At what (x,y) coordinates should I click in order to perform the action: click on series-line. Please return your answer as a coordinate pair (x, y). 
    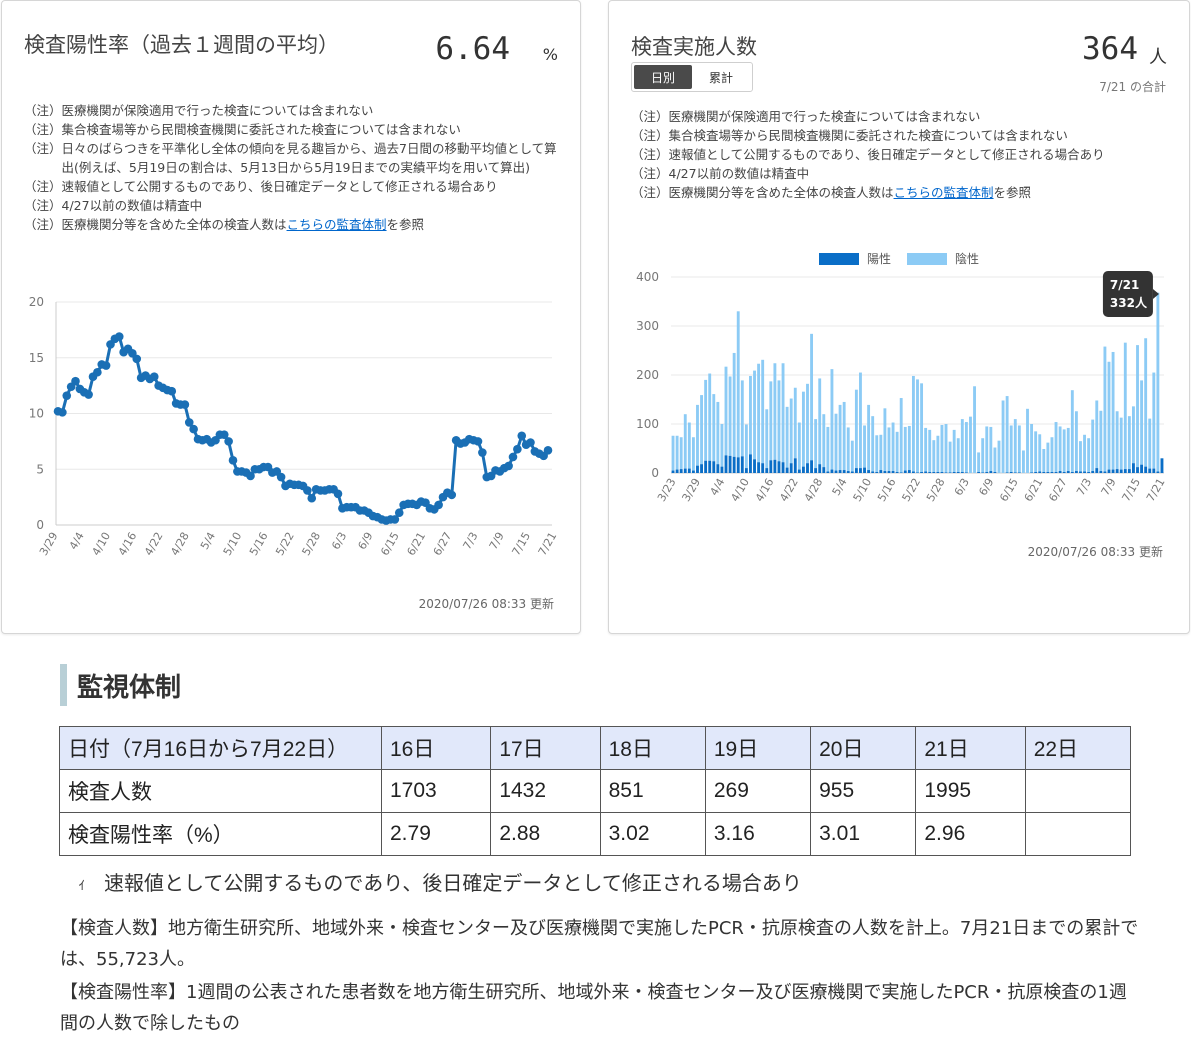
    Looking at the image, I should click on (303, 428).